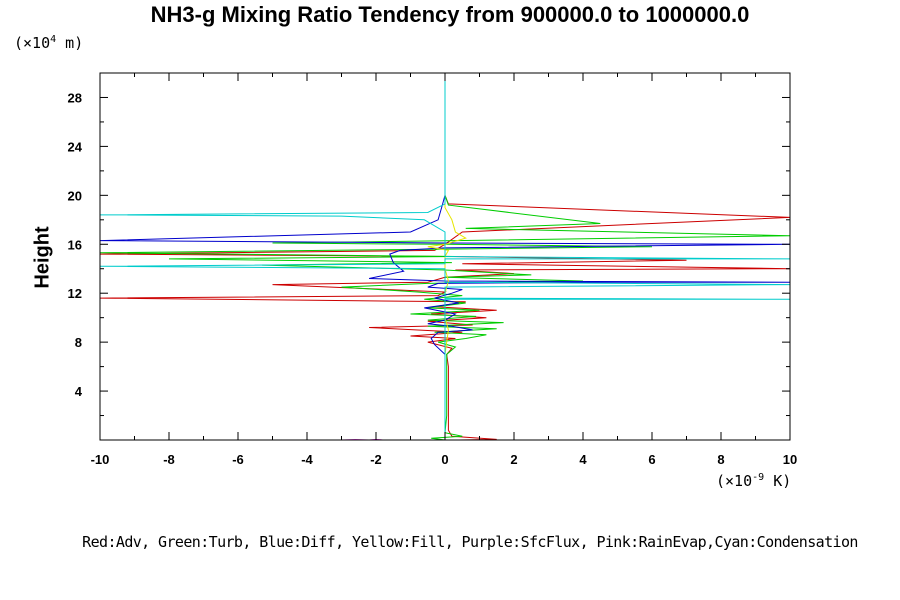  Describe the element at coordinates (376, 459) in the screenshot. I see `x-tick-label: -2` at that location.